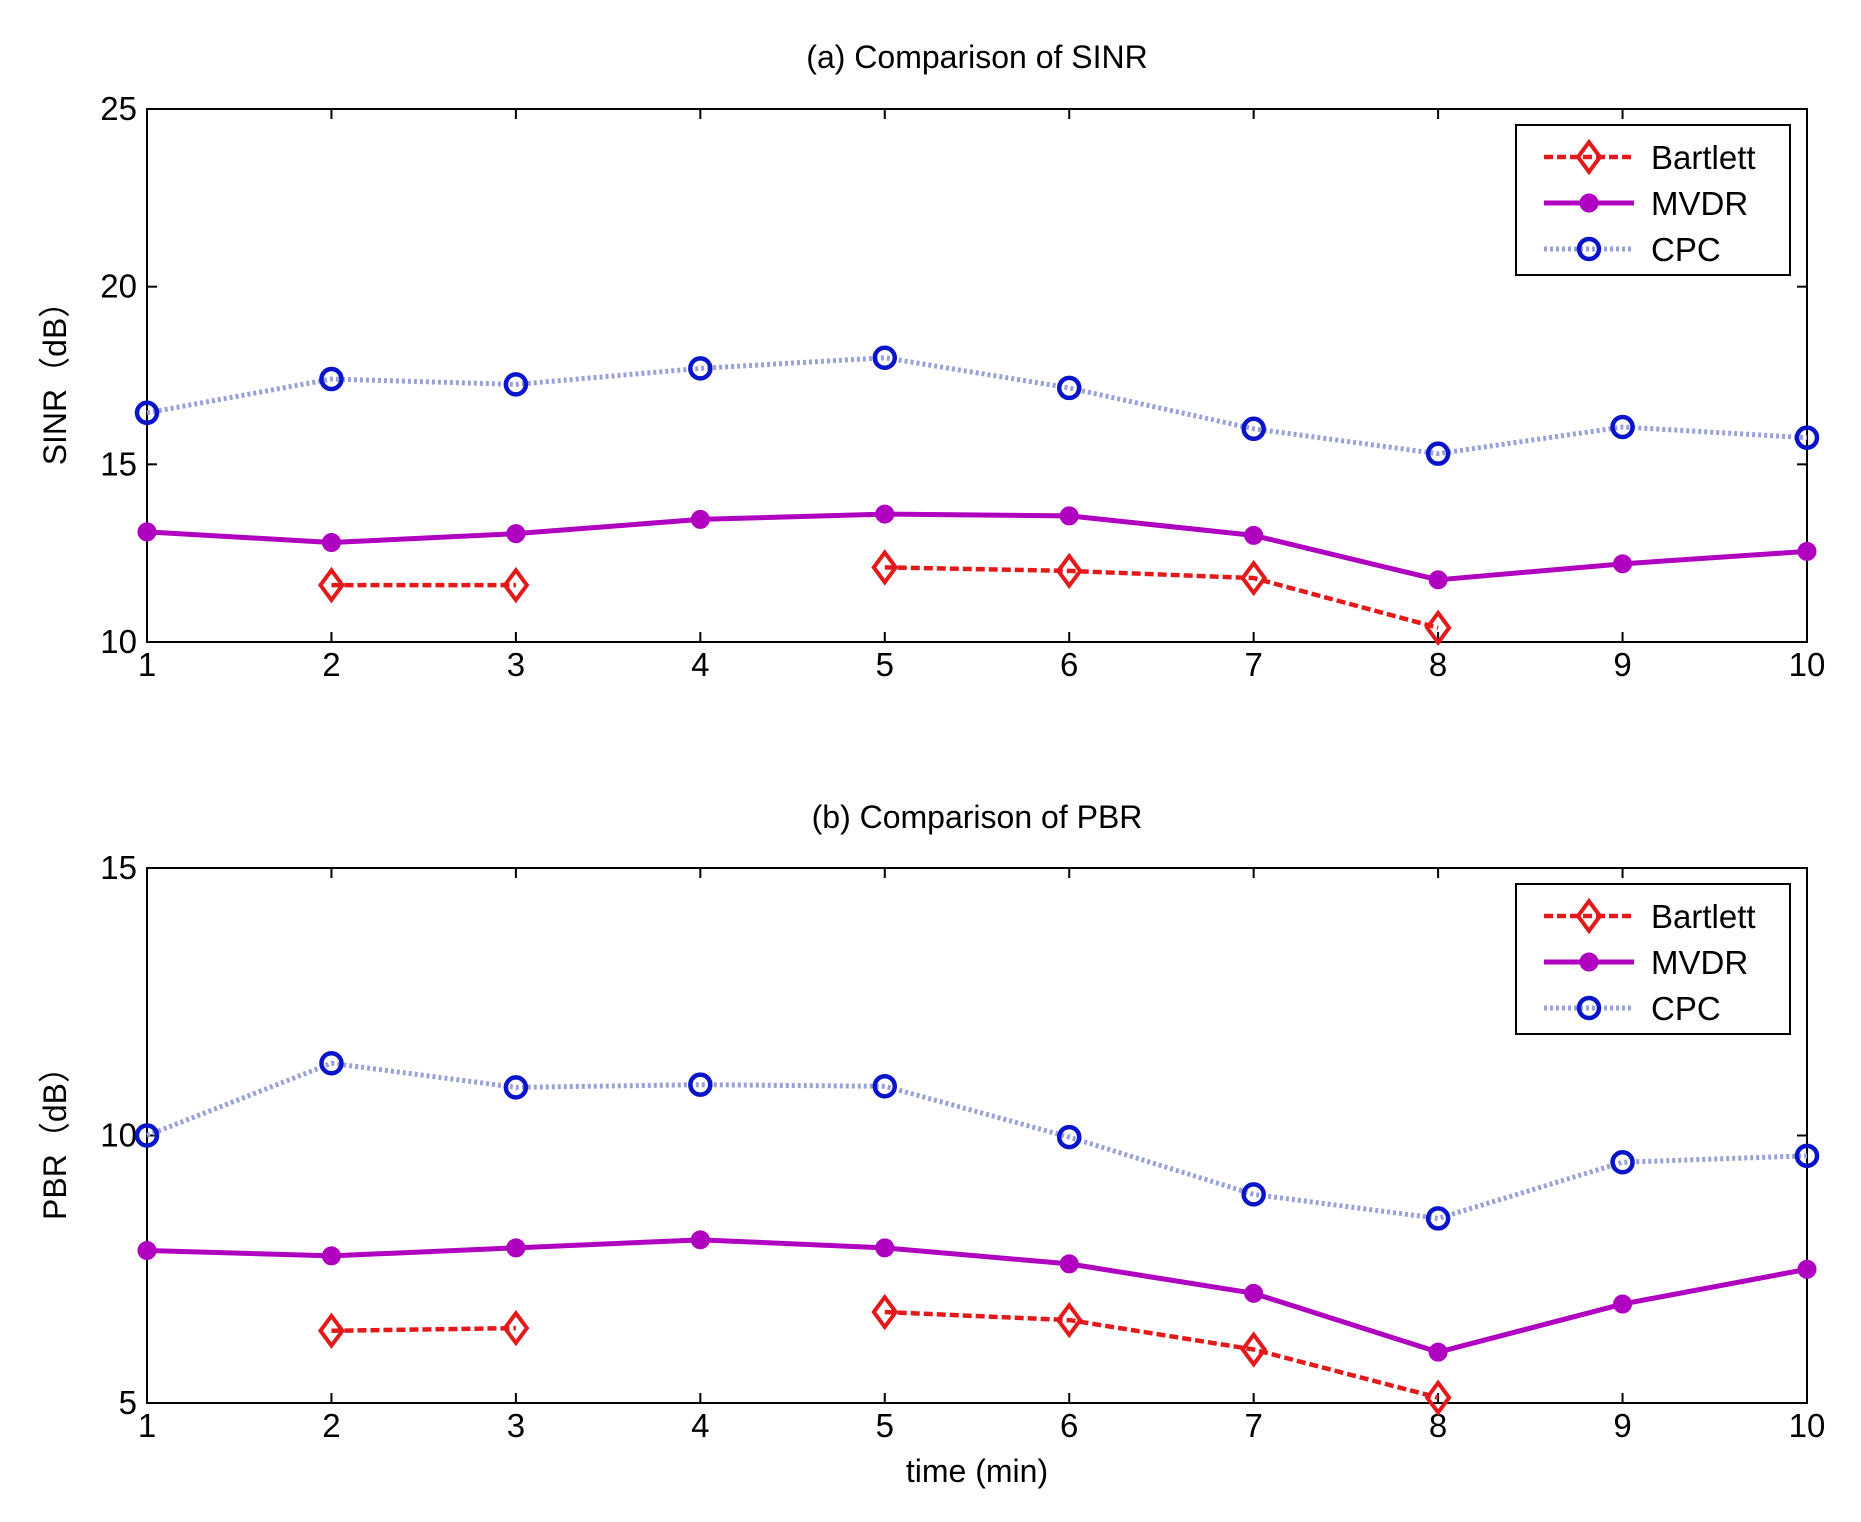 The image size is (1861, 1522). Describe the element at coordinates (147, 664) in the screenshot. I see `x-tick-label: 1` at that location.